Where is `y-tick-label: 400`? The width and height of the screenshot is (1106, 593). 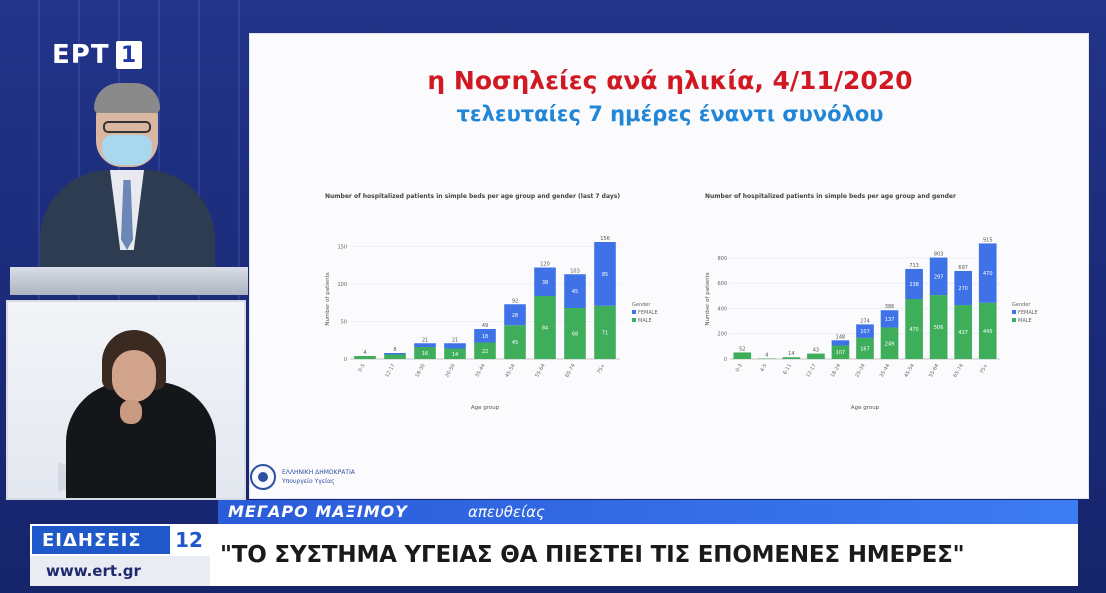 y-tick-label: 400 is located at coordinates (722, 309).